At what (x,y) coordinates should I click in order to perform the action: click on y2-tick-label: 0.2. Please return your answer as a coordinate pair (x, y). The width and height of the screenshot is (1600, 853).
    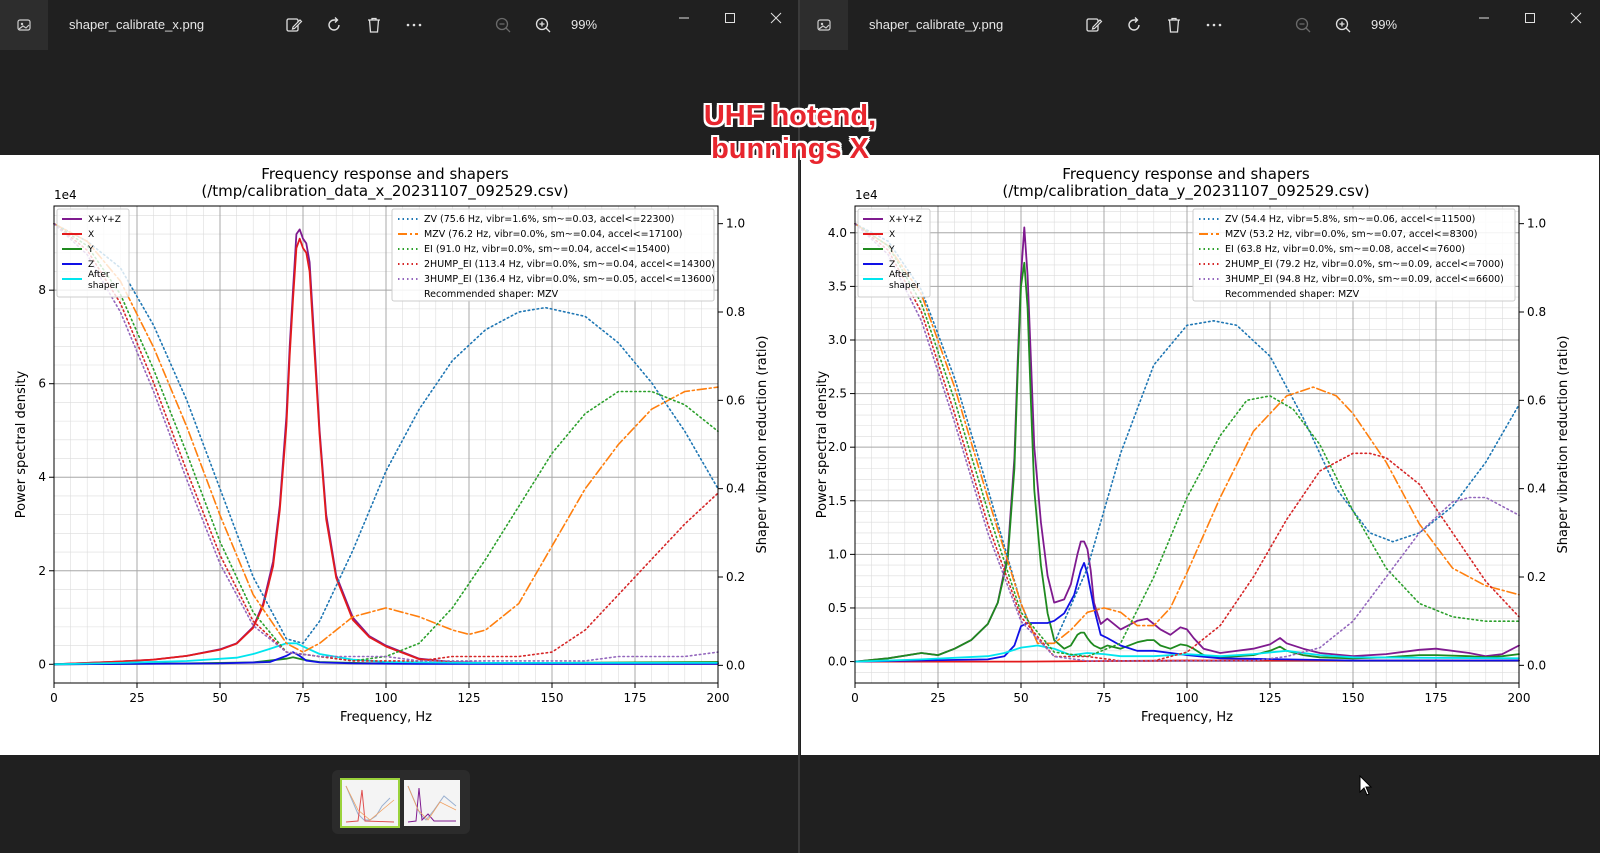
    Looking at the image, I should click on (1536, 577).